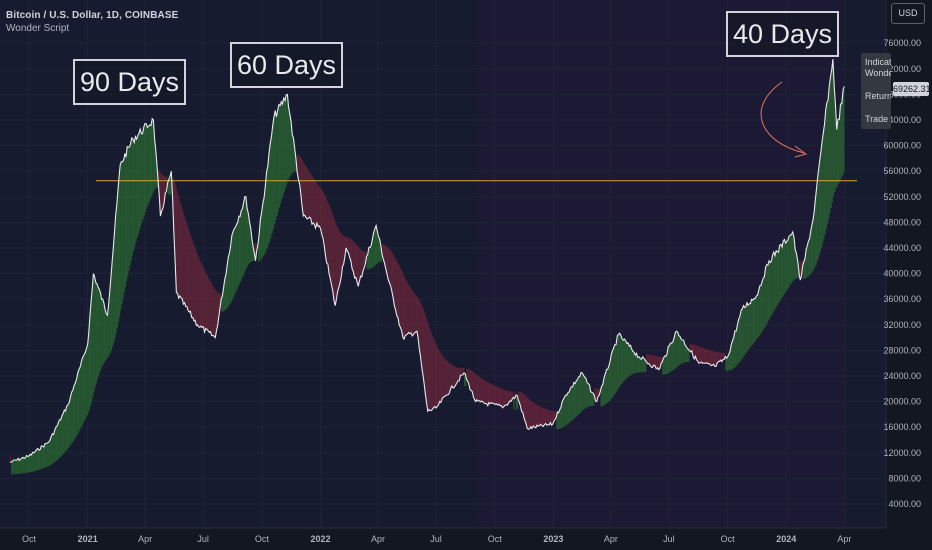  What do you see at coordinates (443, 539) in the screenshot?
I see `time-axis` at bounding box center [443, 539].